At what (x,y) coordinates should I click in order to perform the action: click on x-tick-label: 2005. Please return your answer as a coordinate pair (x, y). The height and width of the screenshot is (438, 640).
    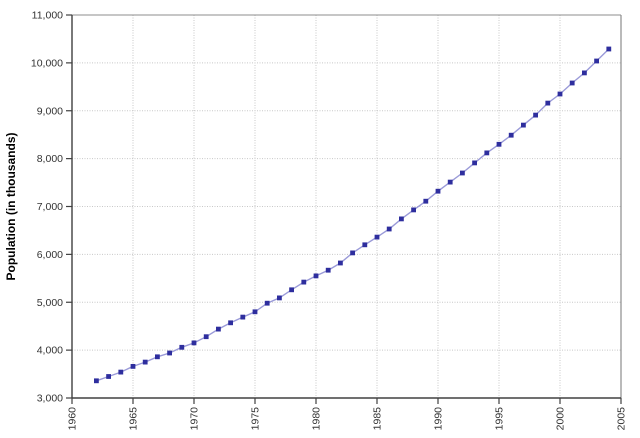
    Looking at the image, I should click on (622, 419).